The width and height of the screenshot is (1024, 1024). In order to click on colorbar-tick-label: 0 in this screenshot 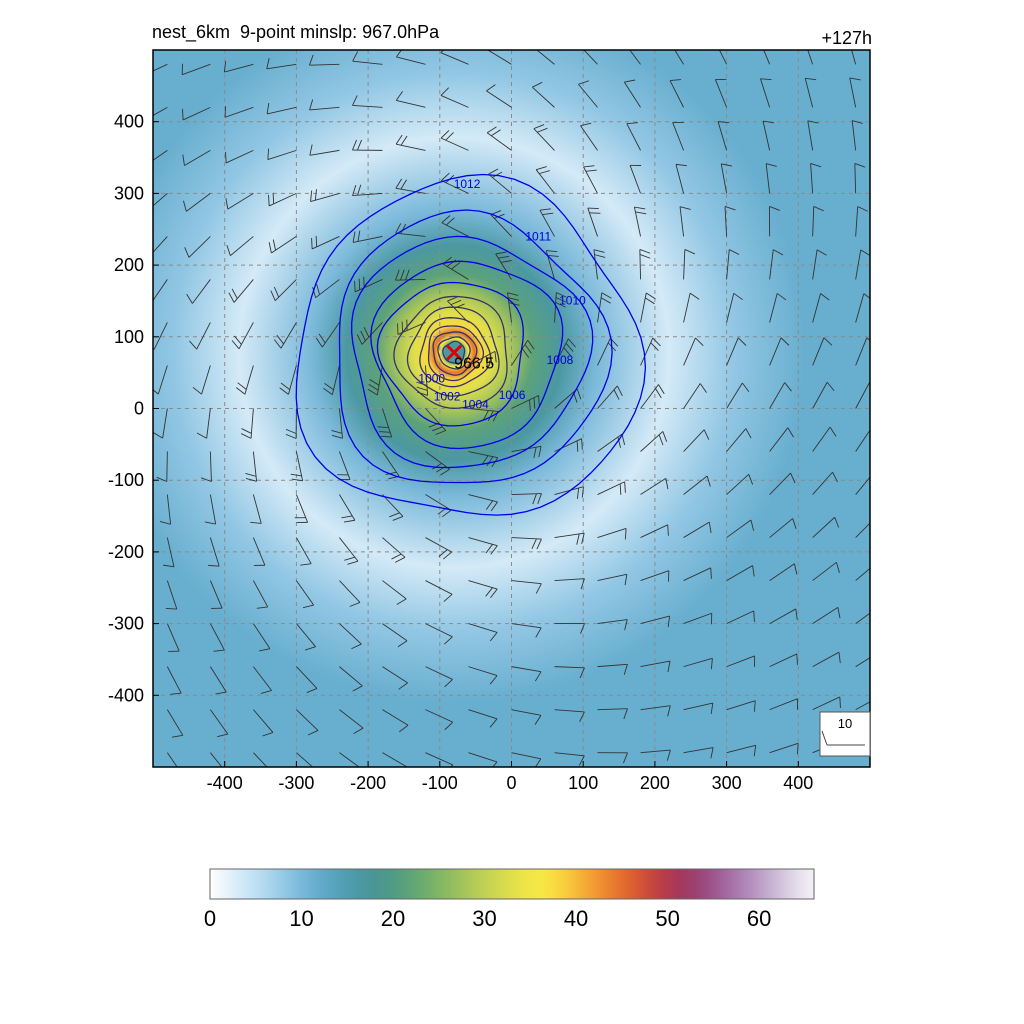, I will do `click(210, 918)`.